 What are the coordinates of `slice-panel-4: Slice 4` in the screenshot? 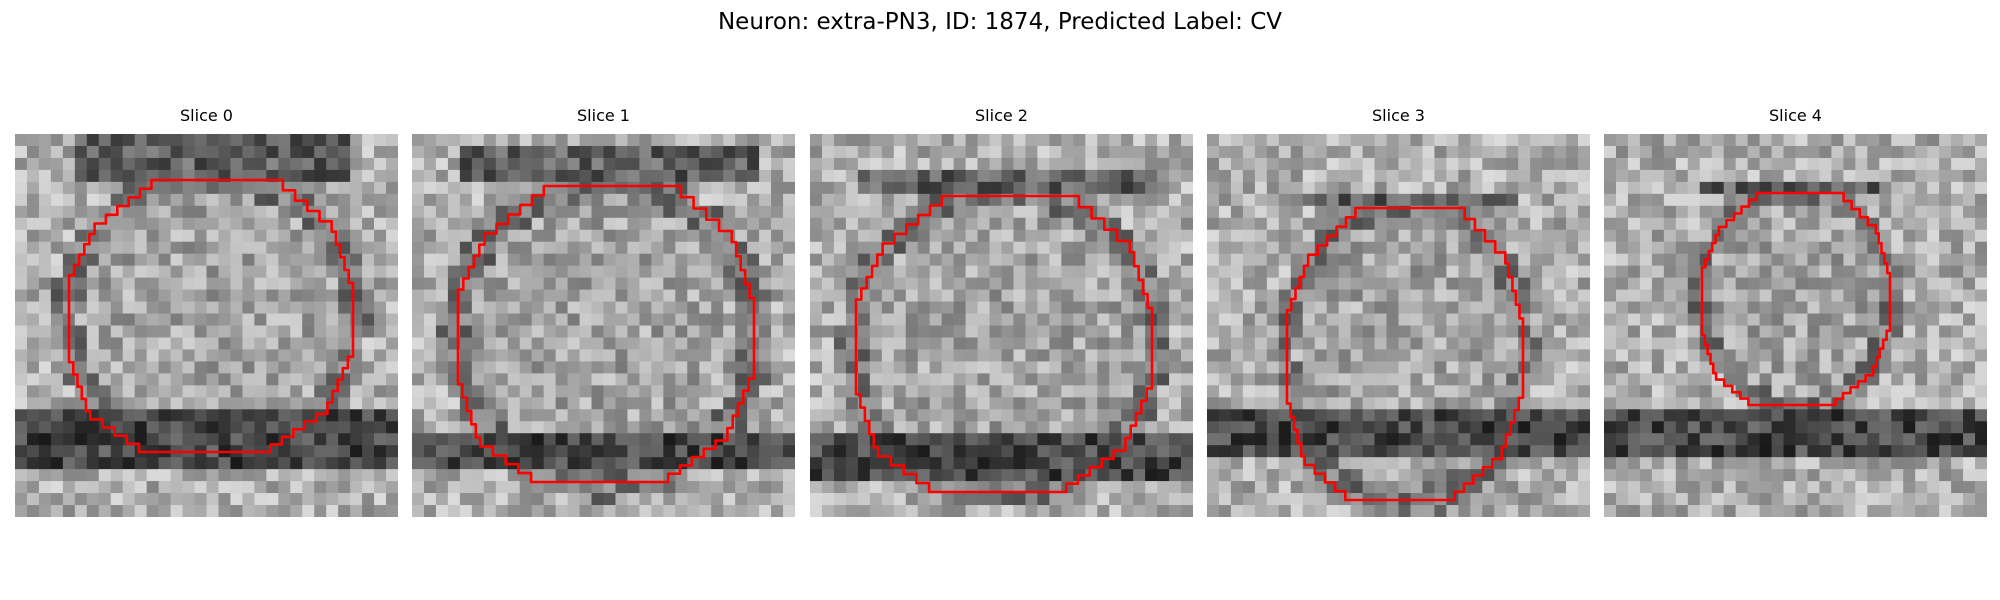 It's located at (1795, 311).